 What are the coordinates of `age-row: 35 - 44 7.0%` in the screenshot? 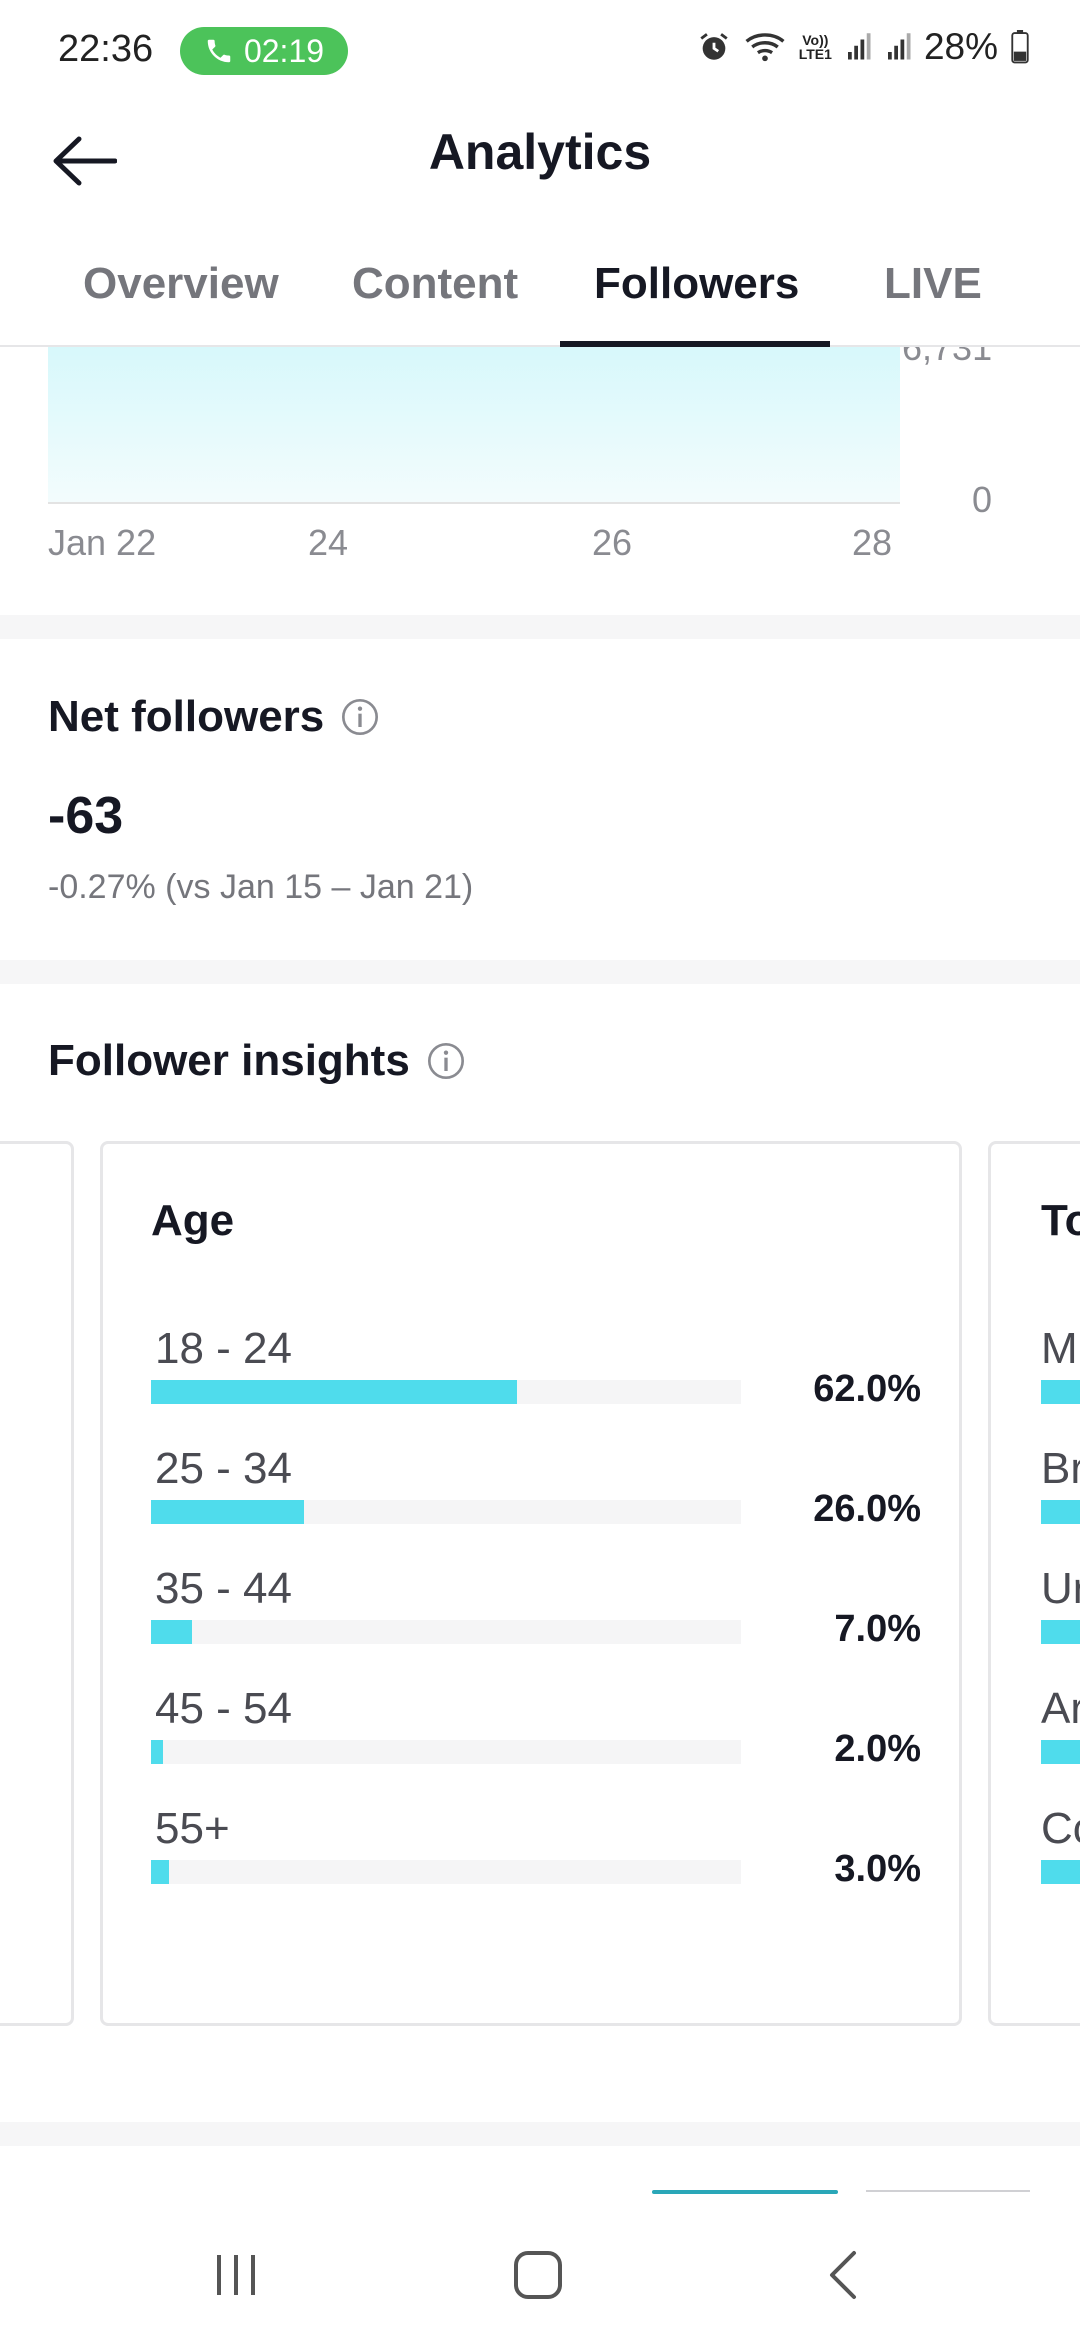 It's located at (536, 1619).